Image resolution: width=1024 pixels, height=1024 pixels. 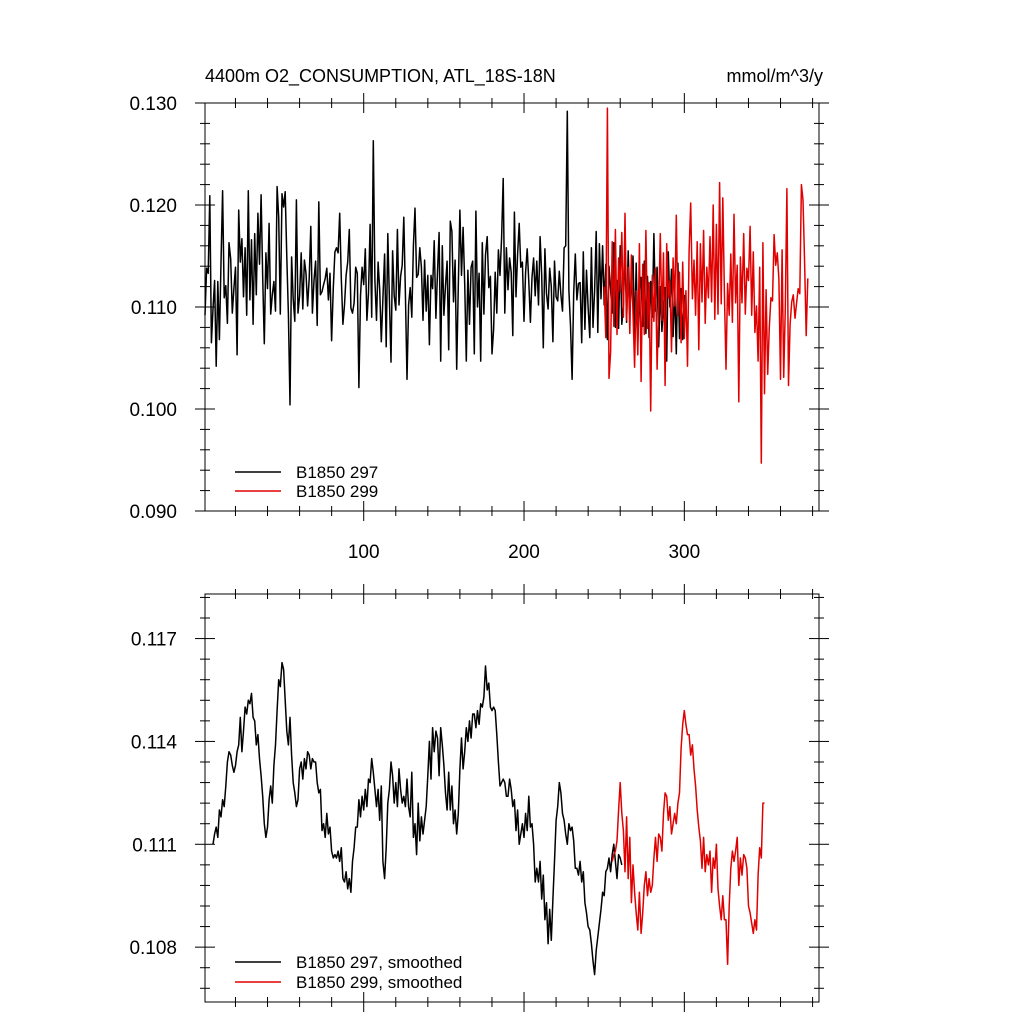 What do you see at coordinates (524, 552) in the screenshot?
I see `x-tick-label: 200` at bounding box center [524, 552].